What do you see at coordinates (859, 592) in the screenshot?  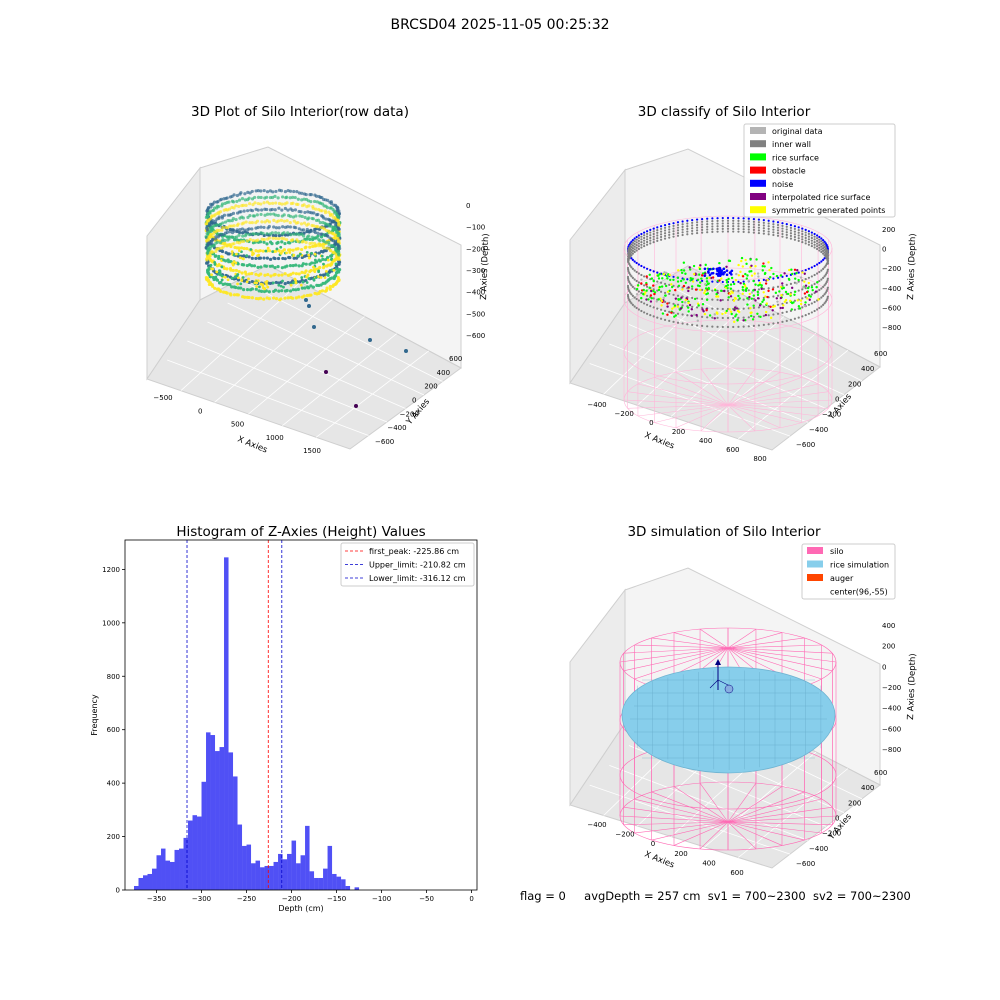 I see `legend-label: center(96,-55)` at bounding box center [859, 592].